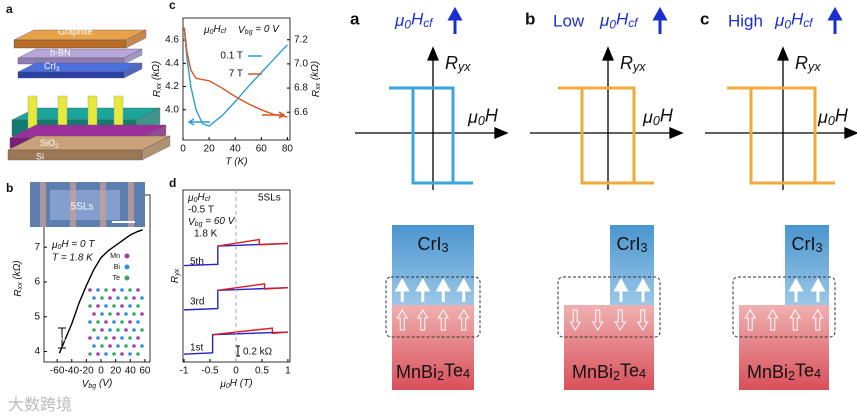  Describe the element at coordinates (569, 20) in the screenshot. I see `field-level: Low` at that location.